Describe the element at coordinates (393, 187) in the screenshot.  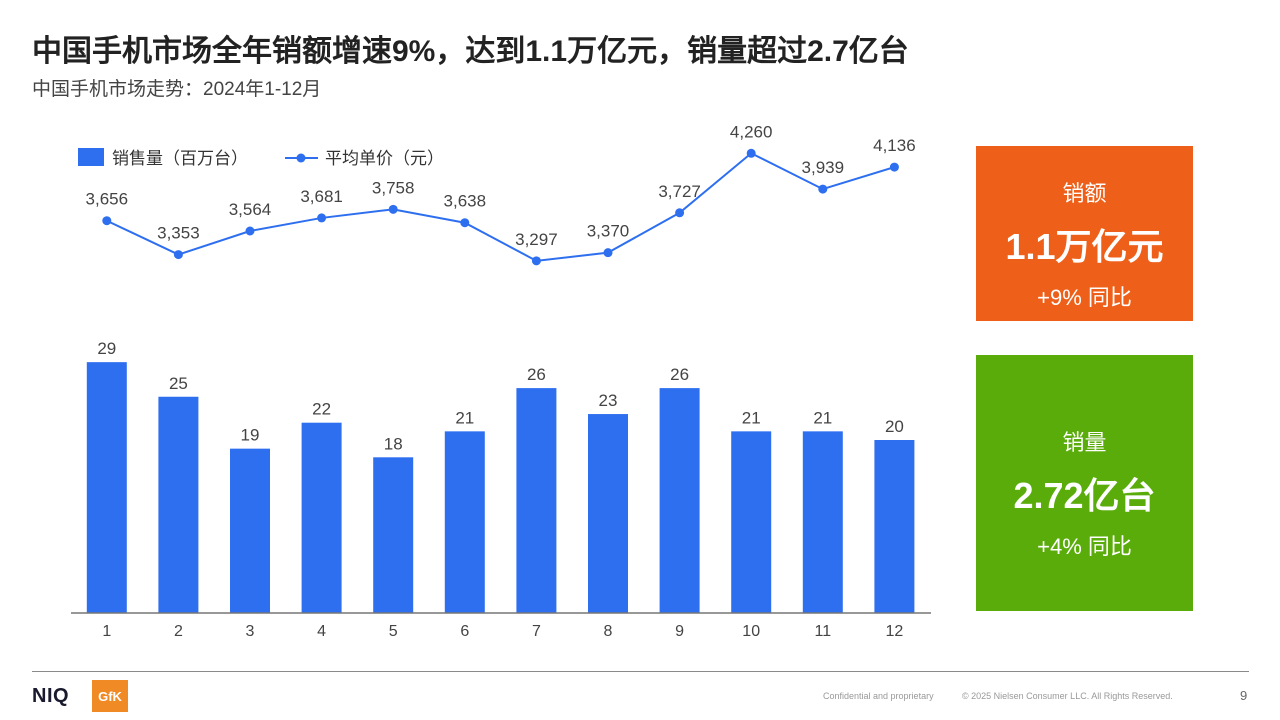
I see `price-value-label: 3,758` at that location.